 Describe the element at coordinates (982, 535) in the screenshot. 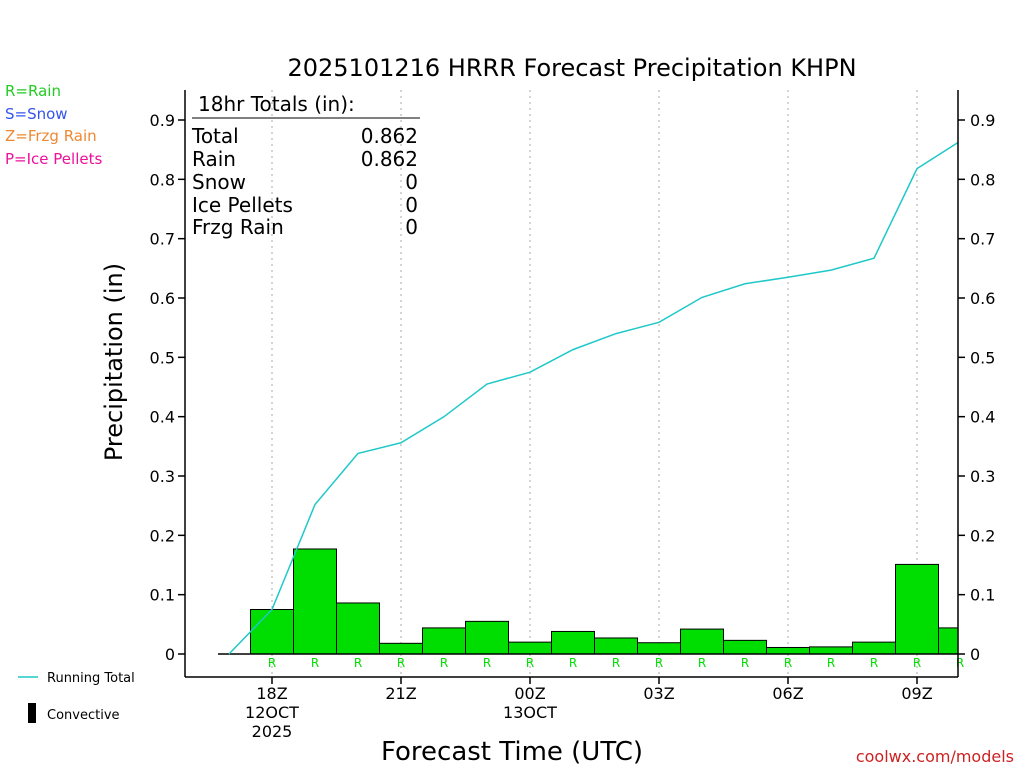

I see `y-tick-label-right: 0.2` at that location.